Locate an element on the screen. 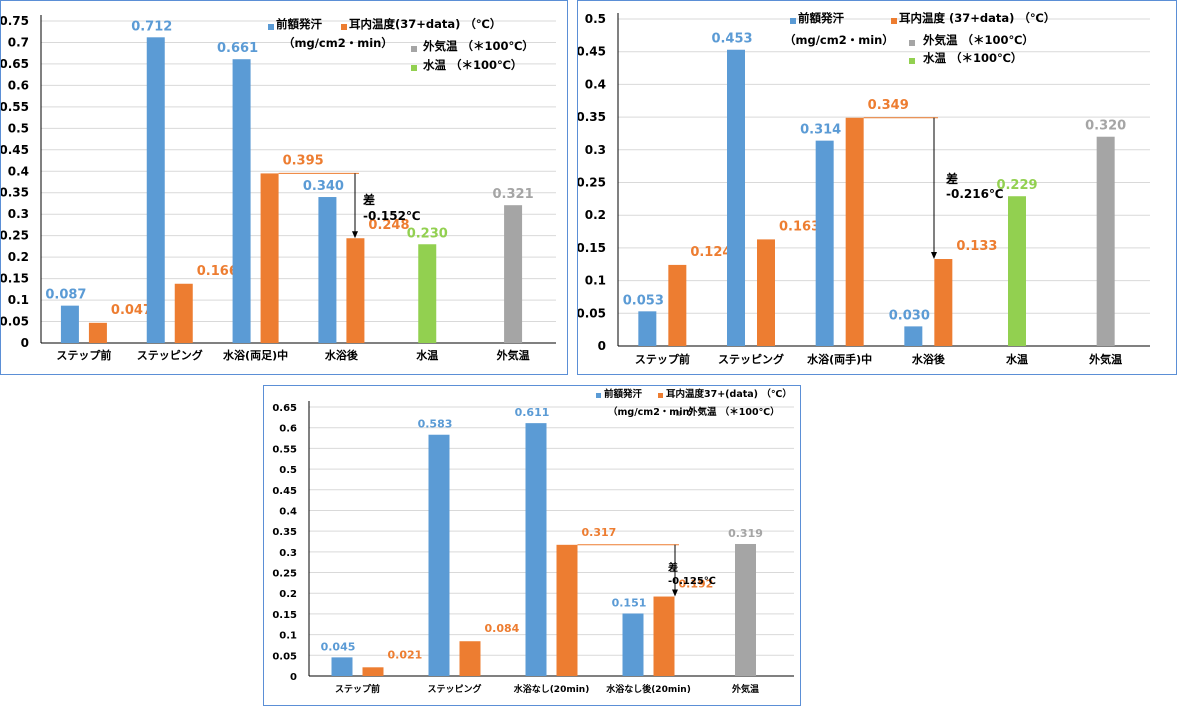 The image size is (1177, 706). diff-value-label: -0.125℃ is located at coordinates (692, 581).